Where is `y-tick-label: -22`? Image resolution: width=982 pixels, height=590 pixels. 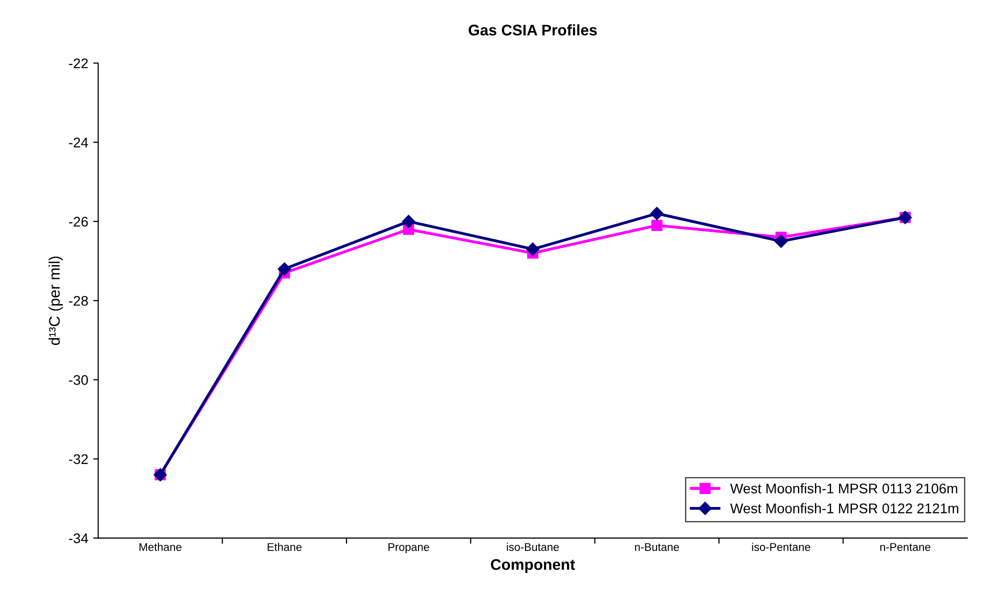
y-tick-label: -22 is located at coordinates (78, 63).